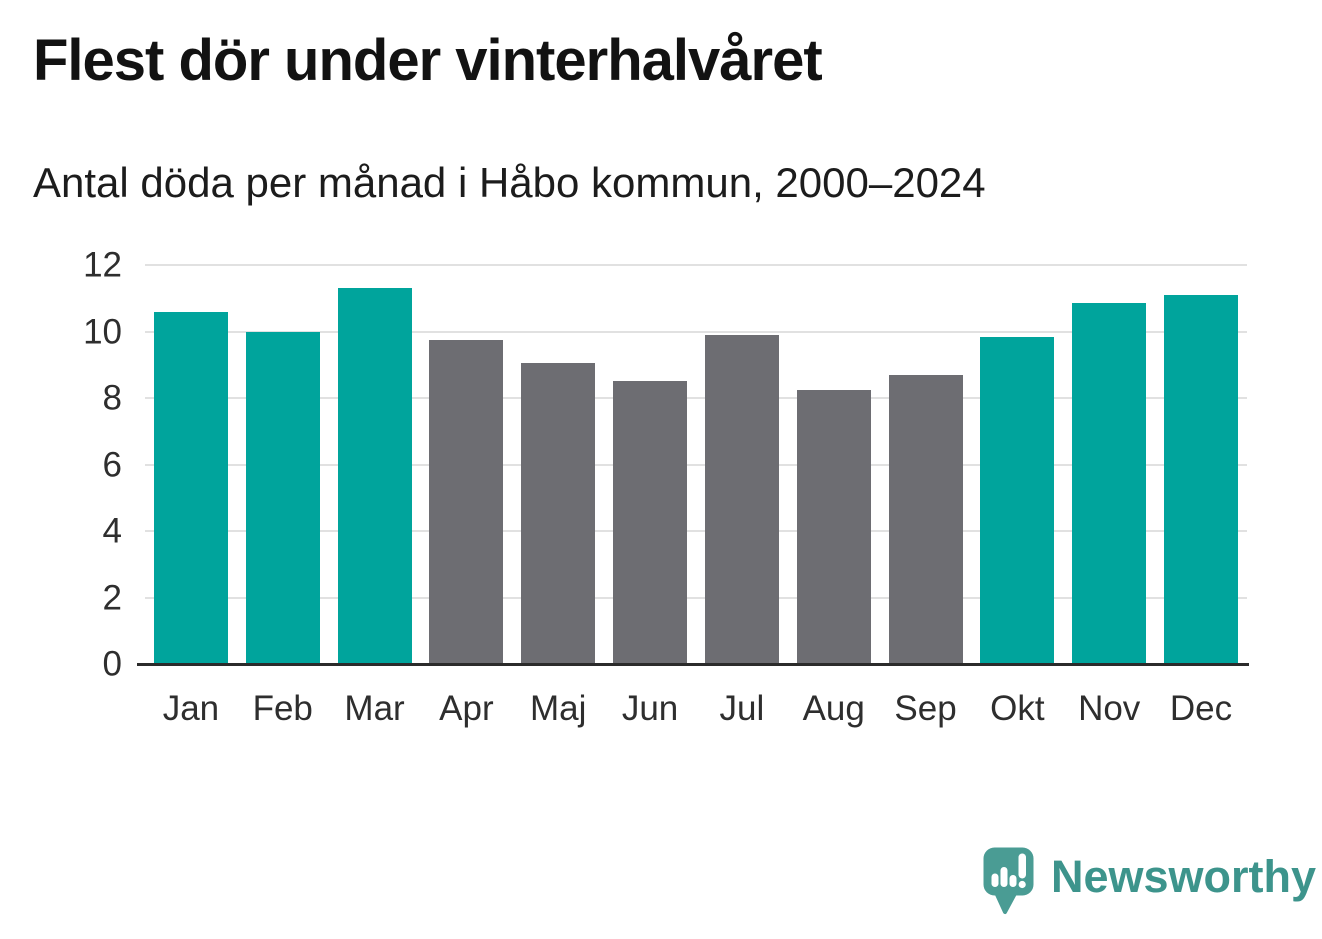 This screenshot has height=939, width=1322. I want to click on bar-slot-jul, so click(742, 464).